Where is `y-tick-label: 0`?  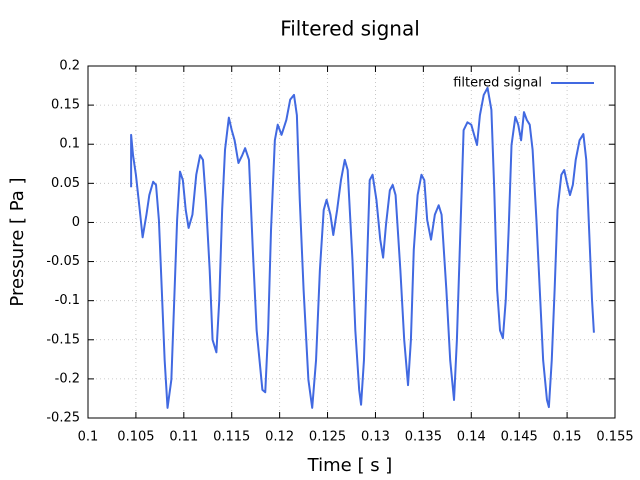
y-tick-label: 0 is located at coordinates (76, 222).